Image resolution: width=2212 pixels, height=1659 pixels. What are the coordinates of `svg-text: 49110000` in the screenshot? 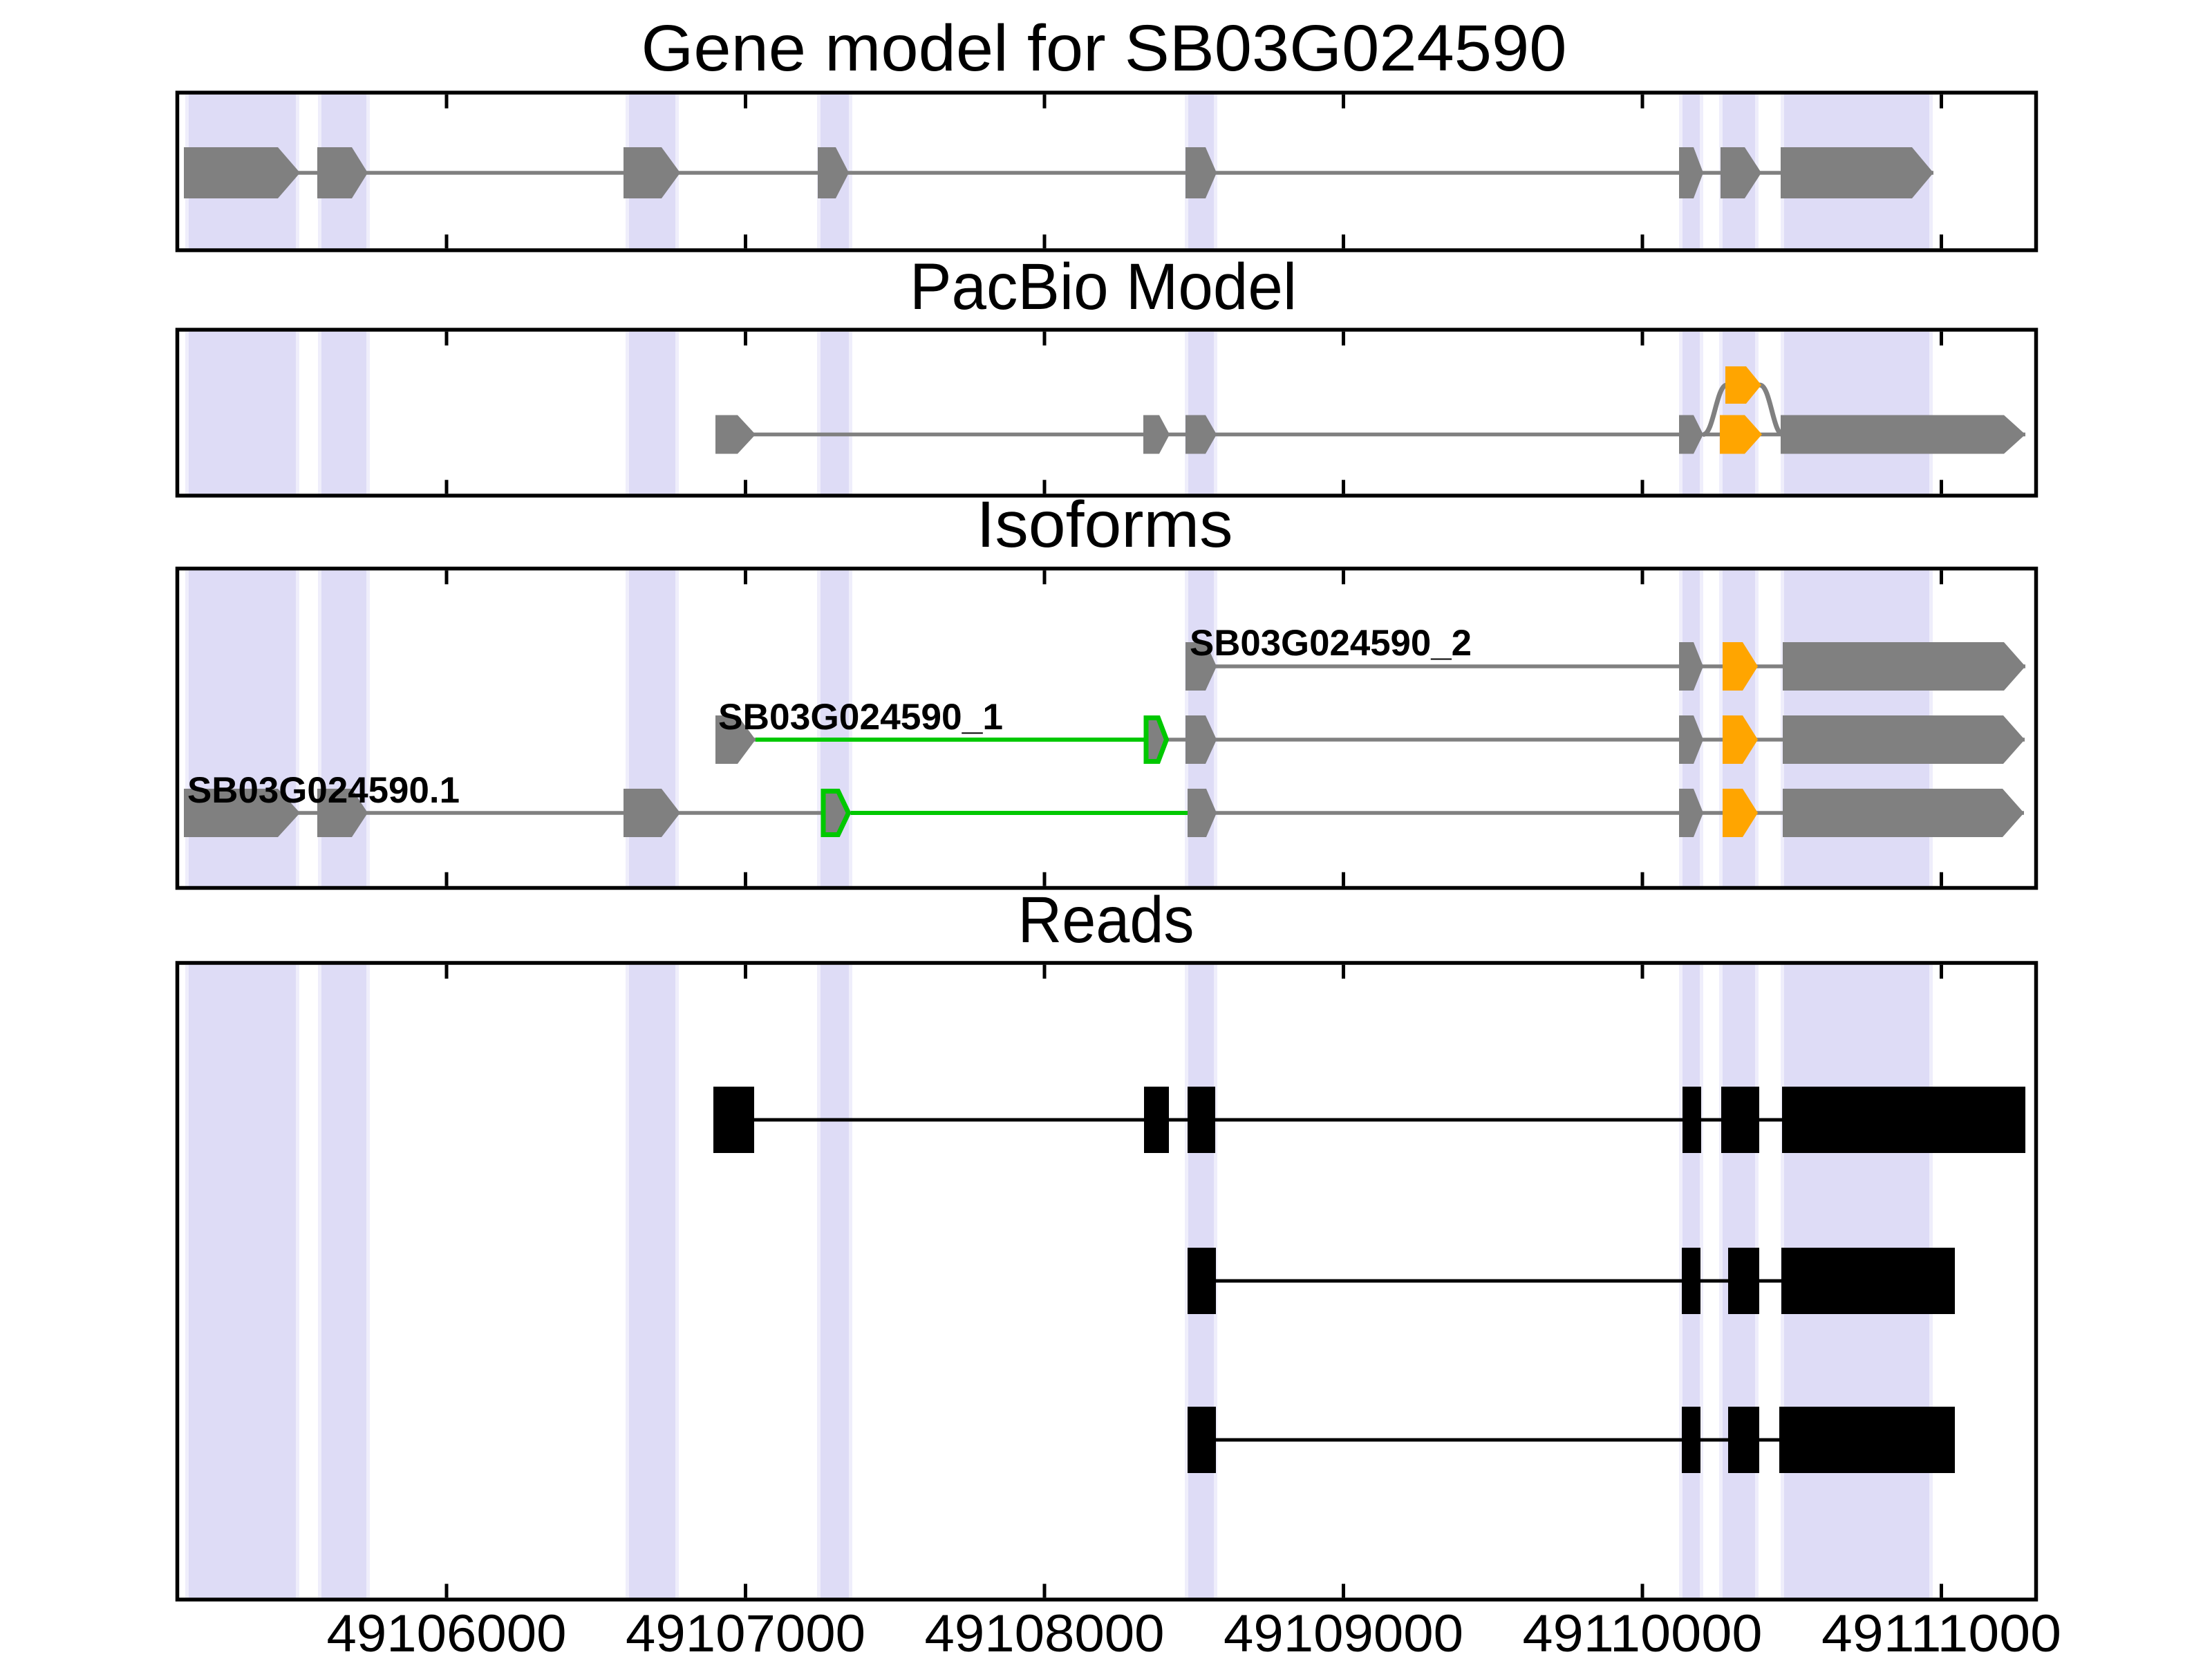 It's located at (1643, 1632).